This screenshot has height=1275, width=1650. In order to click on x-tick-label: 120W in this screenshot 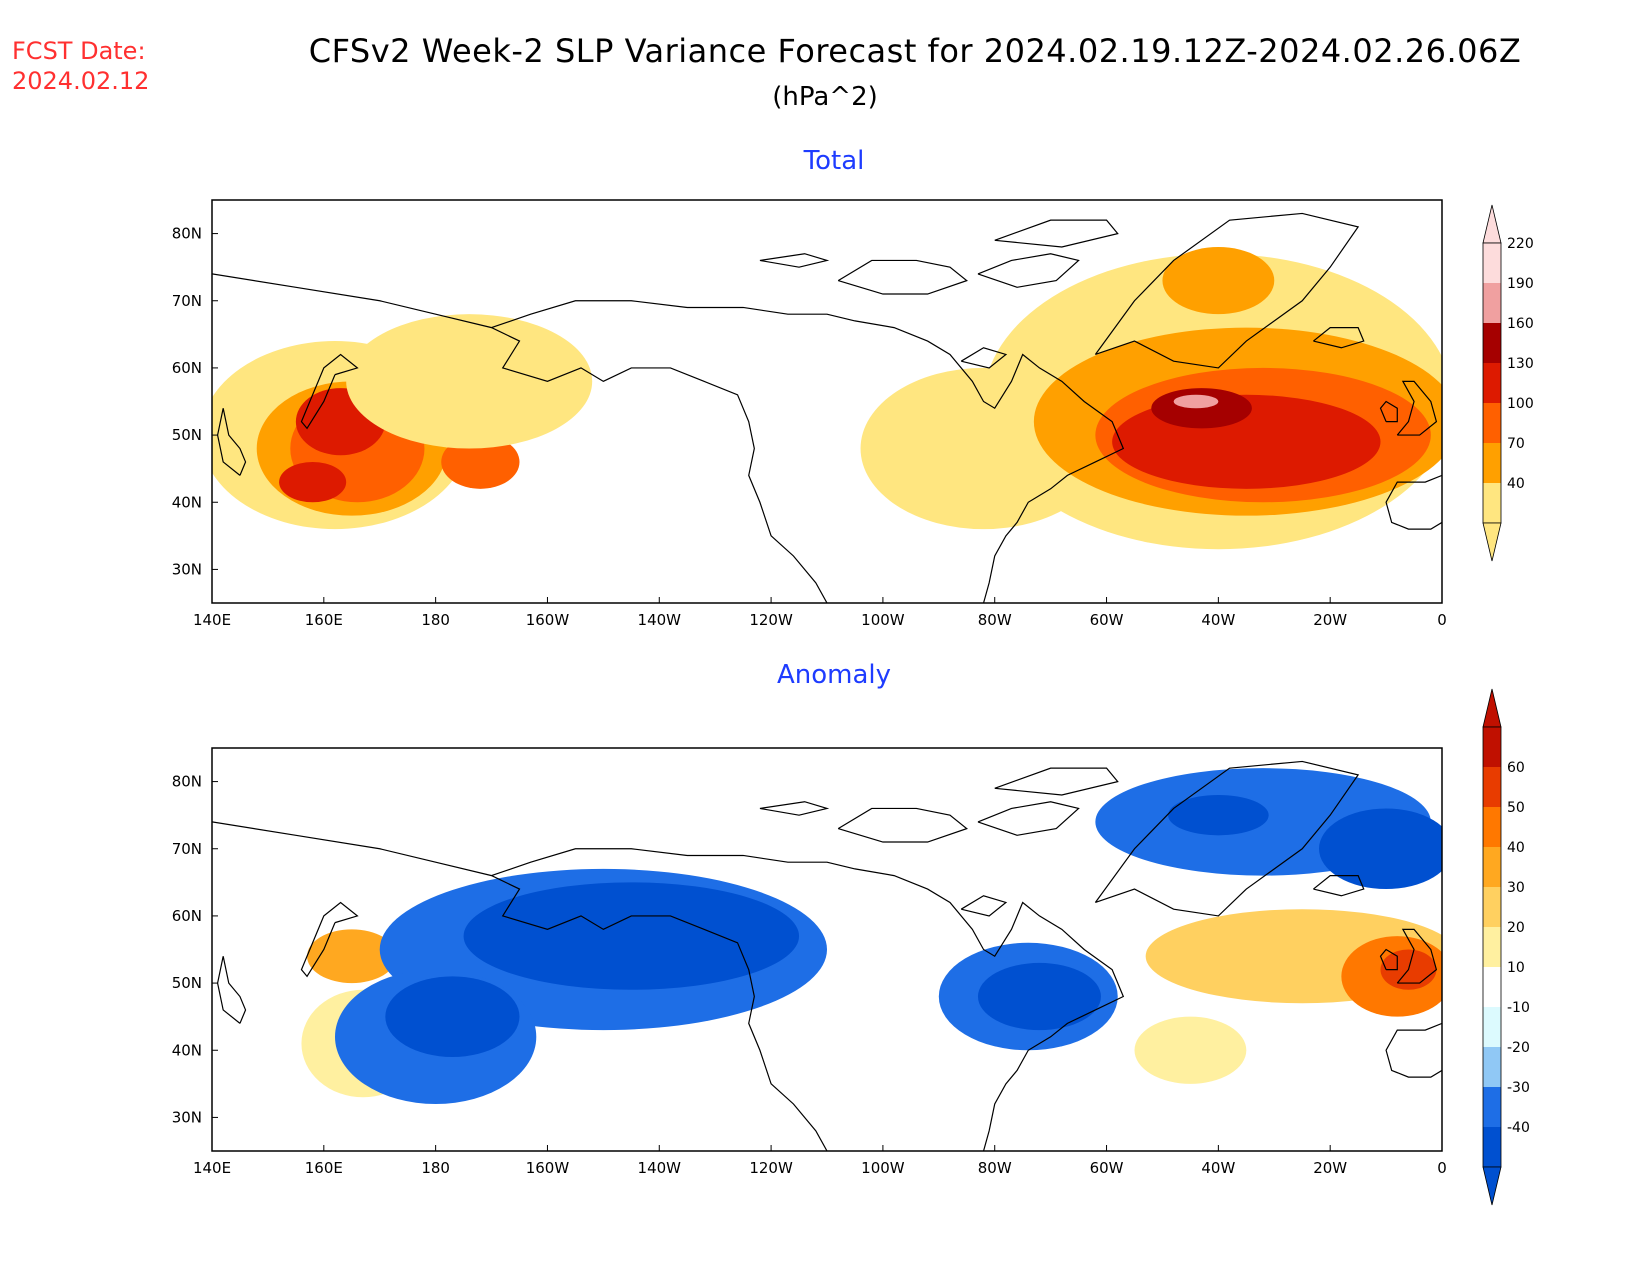, I will do `click(771, 1168)`.